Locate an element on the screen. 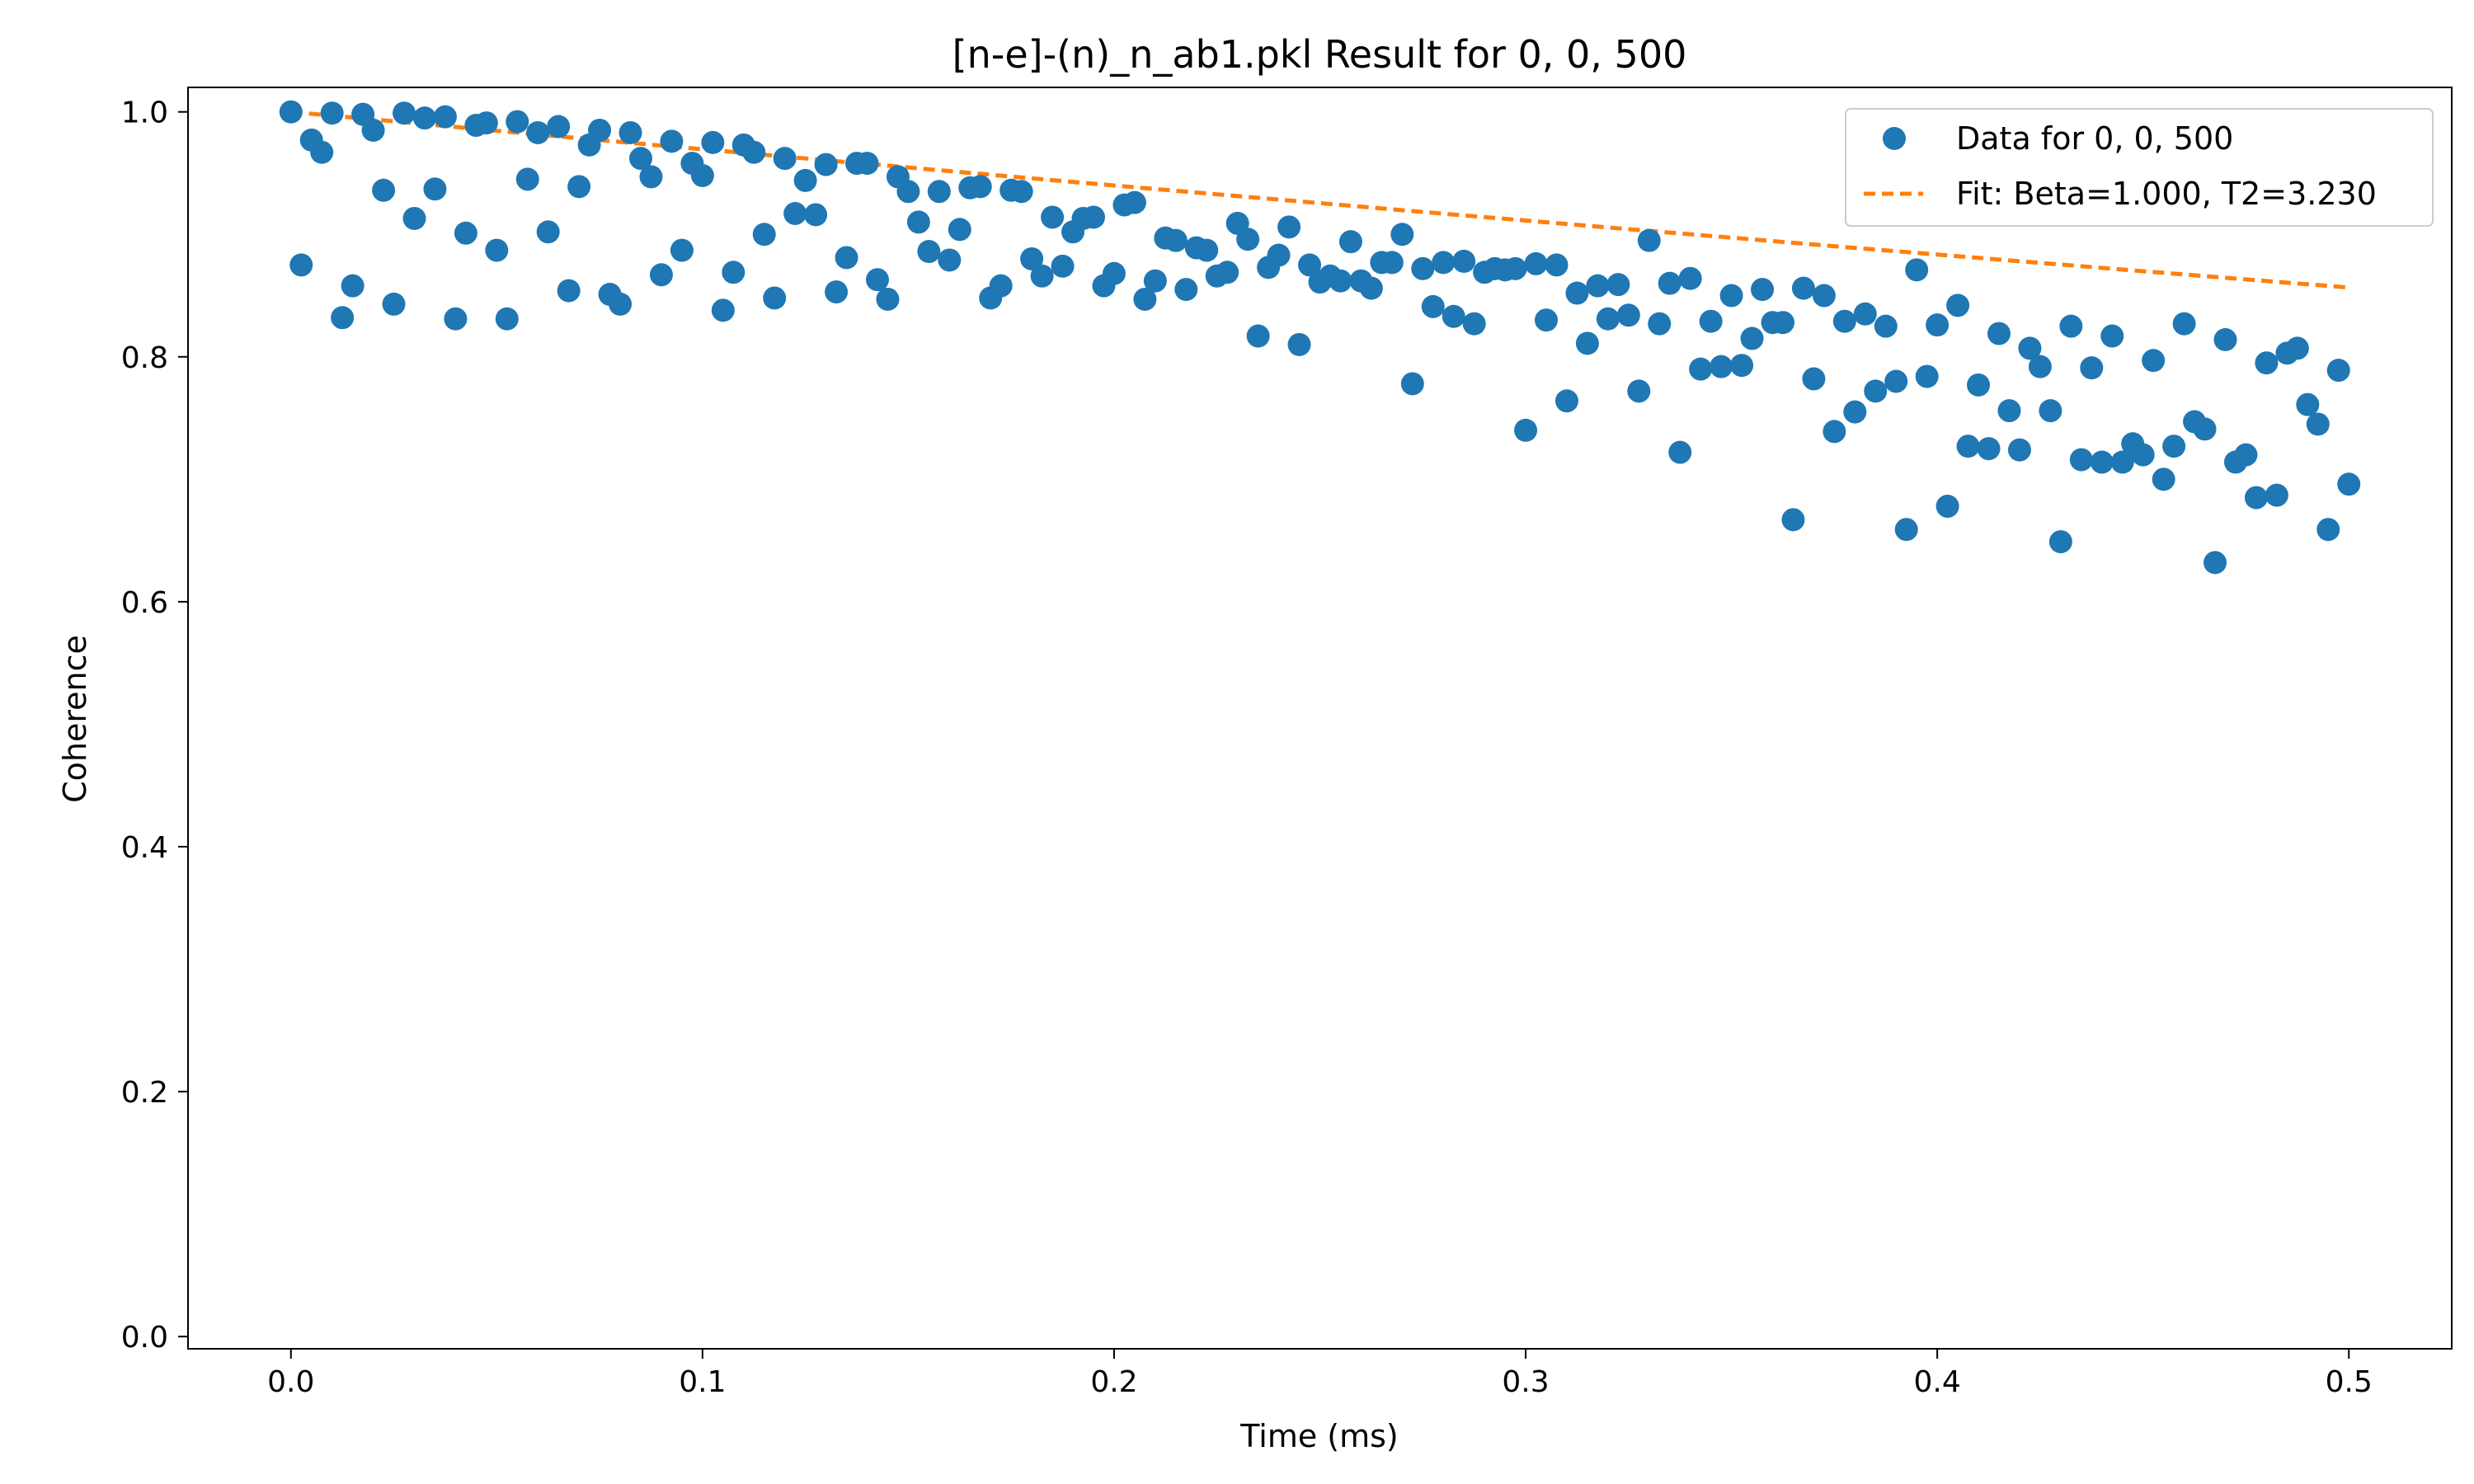  x-tick-label: 0.0 is located at coordinates (290, 1382).